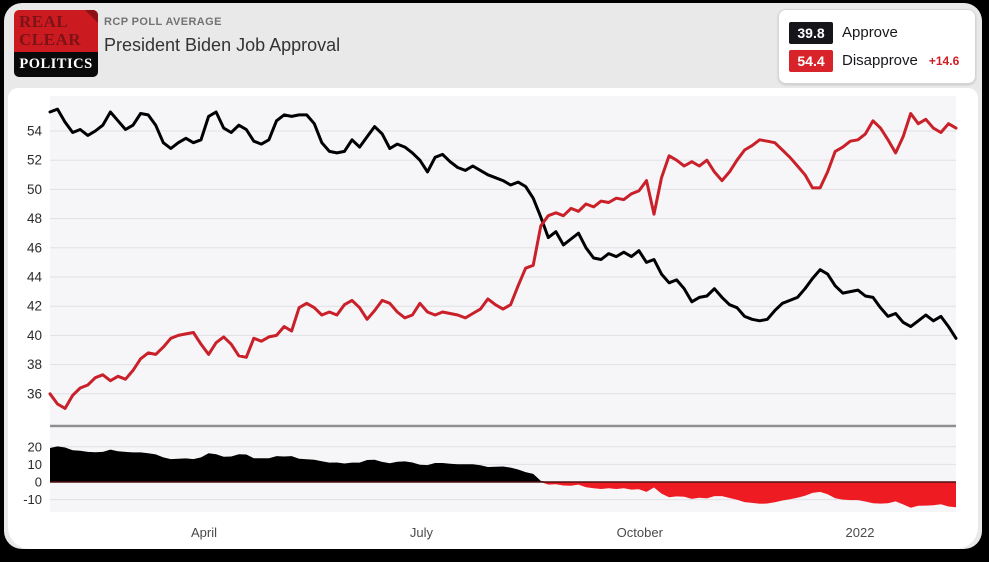  Describe the element at coordinates (44, 21) in the screenshot. I see `logo-text-real: REAL` at that location.